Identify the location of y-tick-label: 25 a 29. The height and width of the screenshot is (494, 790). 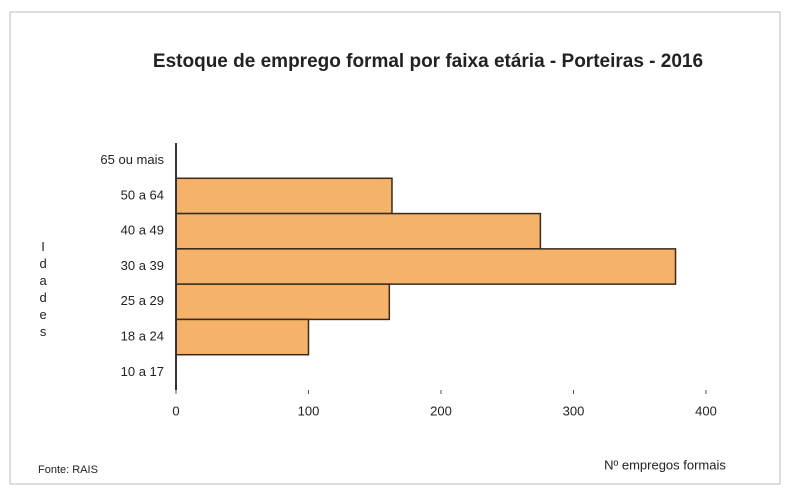
(142, 300).